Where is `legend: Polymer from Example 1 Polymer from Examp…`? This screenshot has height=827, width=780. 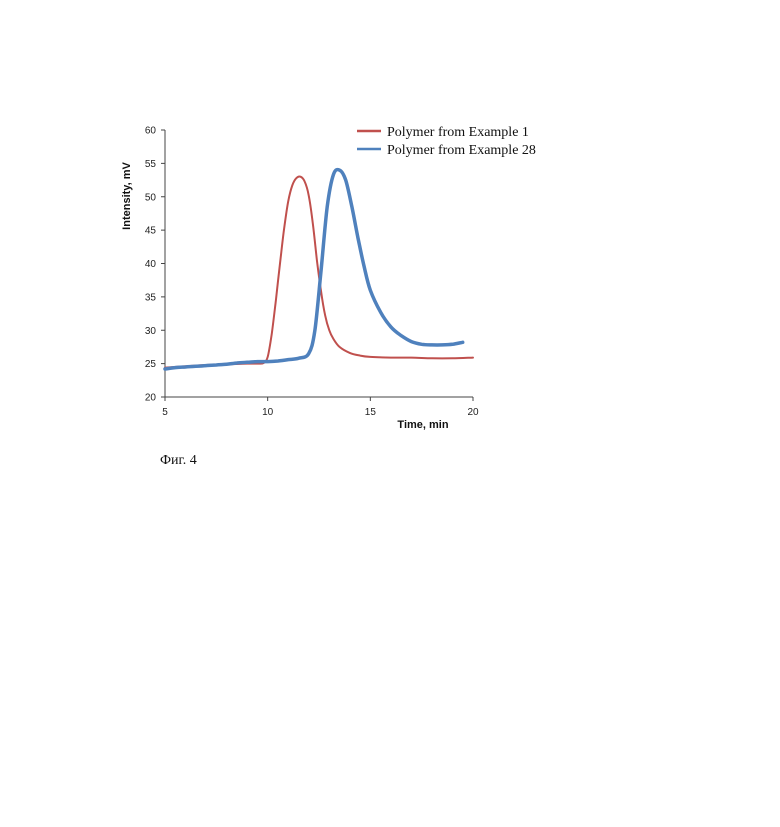
legend: Polymer from Example 1 Polymer from Examp… is located at coordinates (446, 141).